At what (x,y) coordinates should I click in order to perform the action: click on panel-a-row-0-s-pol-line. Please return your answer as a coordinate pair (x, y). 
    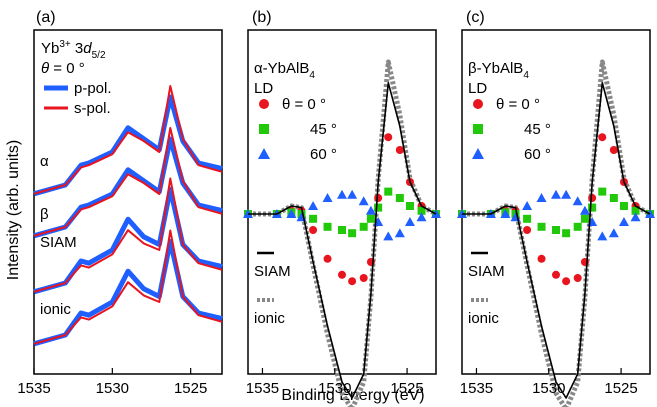
    Looking at the image, I should click on (128, 140).